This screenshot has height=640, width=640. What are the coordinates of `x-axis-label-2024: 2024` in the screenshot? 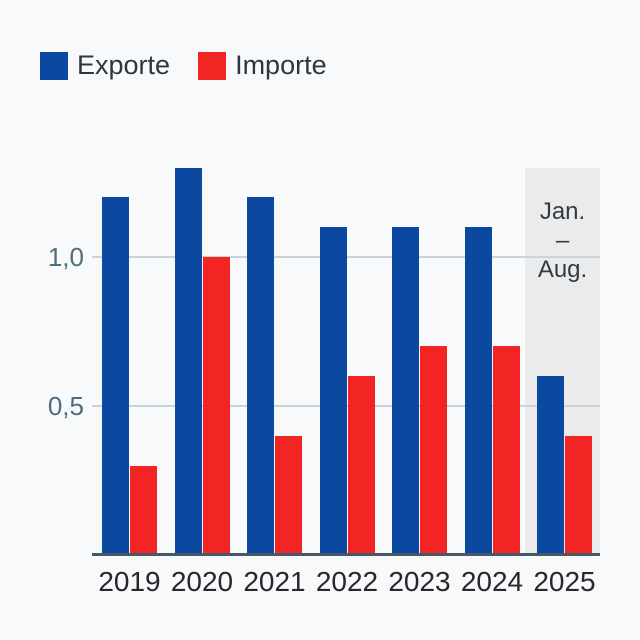 It's located at (492, 581).